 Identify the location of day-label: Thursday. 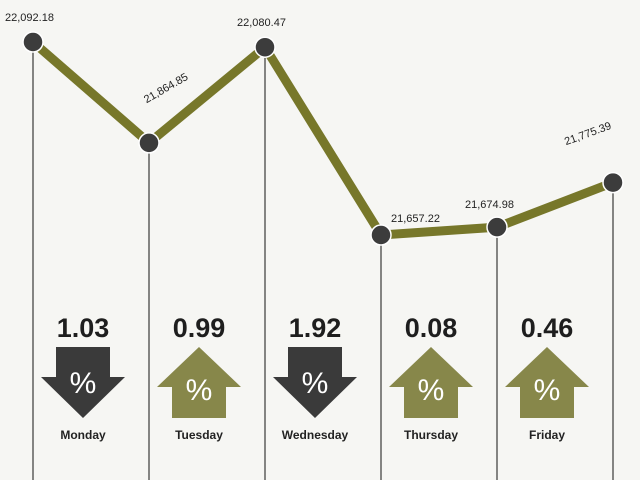
(431, 435).